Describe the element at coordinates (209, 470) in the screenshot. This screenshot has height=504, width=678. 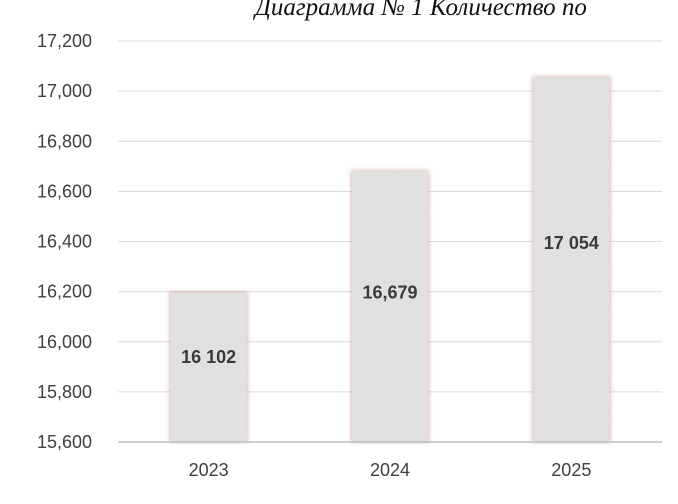
I see `x-tick-label: 2023` at that location.